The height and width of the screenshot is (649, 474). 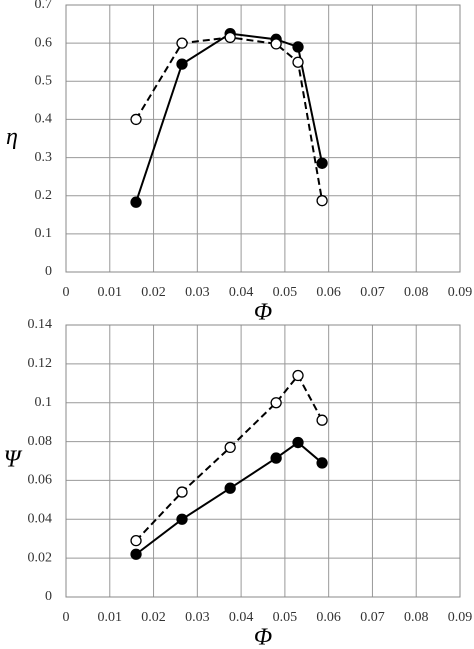 I want to click on y-tick-label: 0.7, so click(x=44, y=6).